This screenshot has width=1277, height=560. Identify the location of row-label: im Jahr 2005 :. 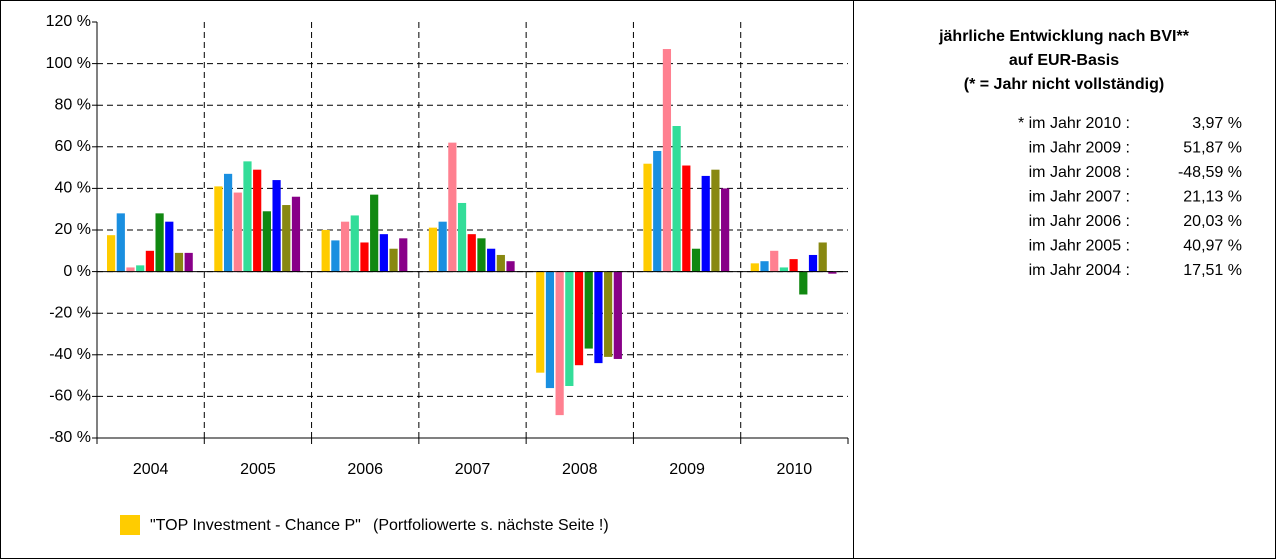
(1079, 246).